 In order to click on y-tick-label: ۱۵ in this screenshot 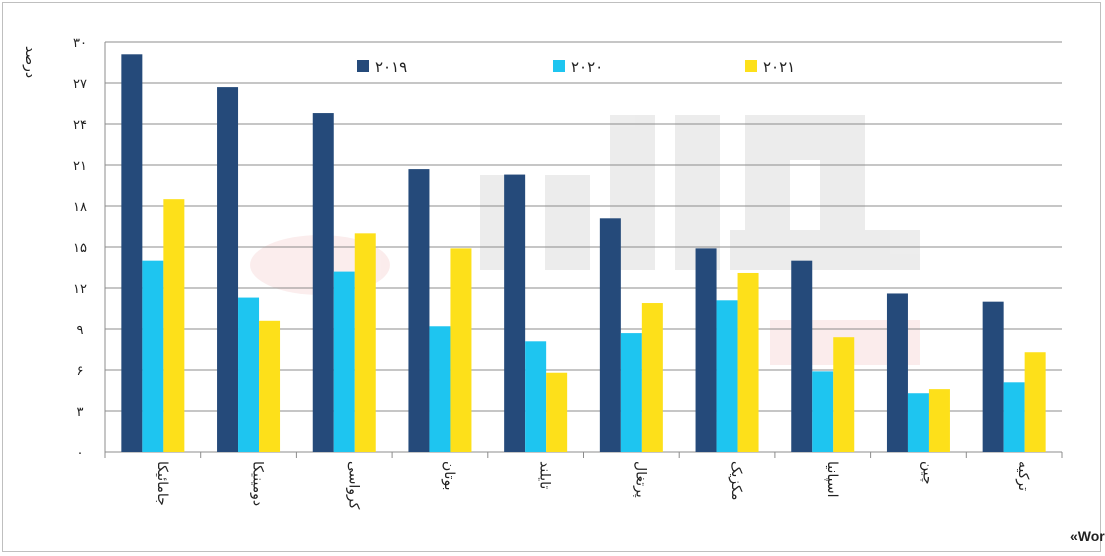, I will do `click(80, 248)`.